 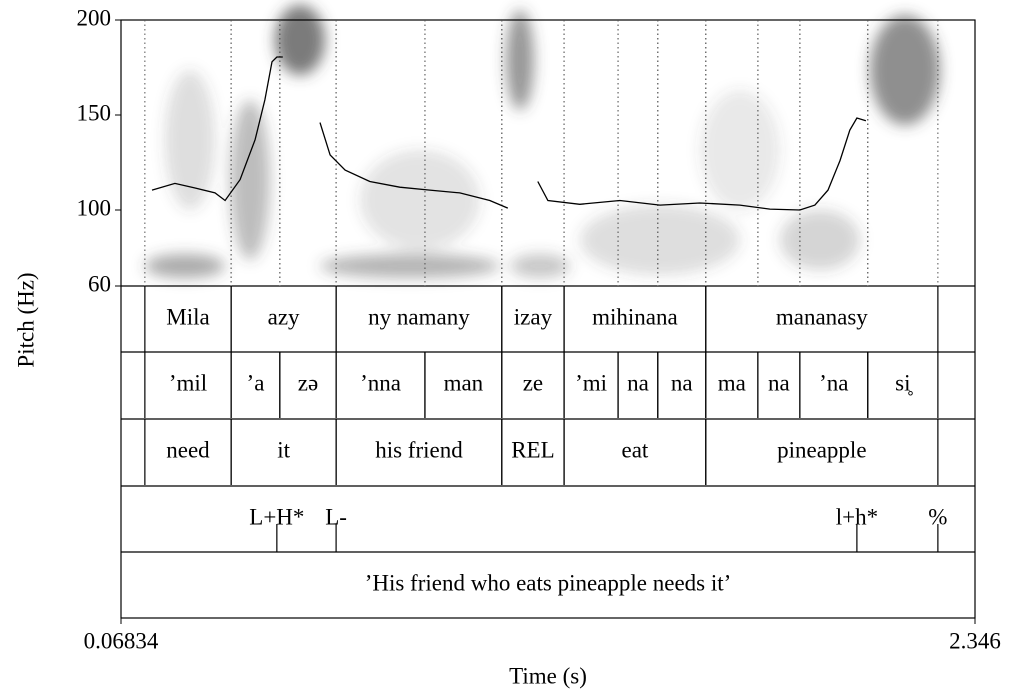 I want to click on interval-label: zə, so click(x=308, y=382).